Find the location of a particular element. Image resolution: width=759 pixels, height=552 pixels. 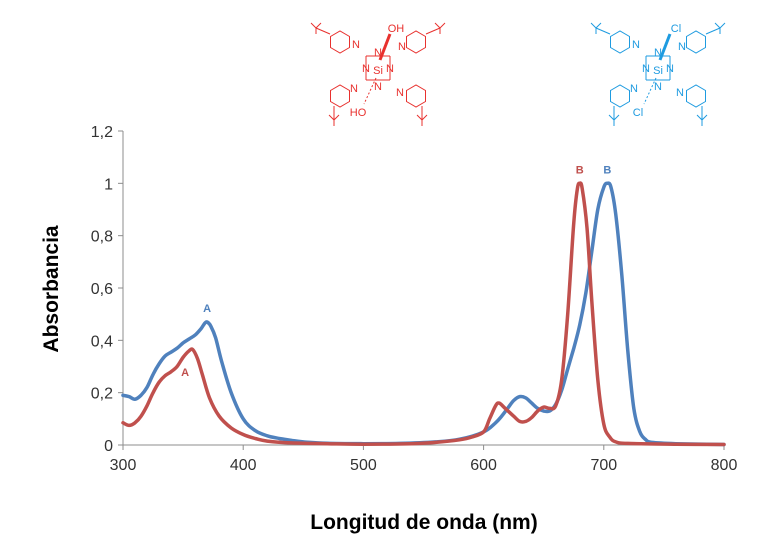

atom-label: OH is located at coordinates (396, 29).